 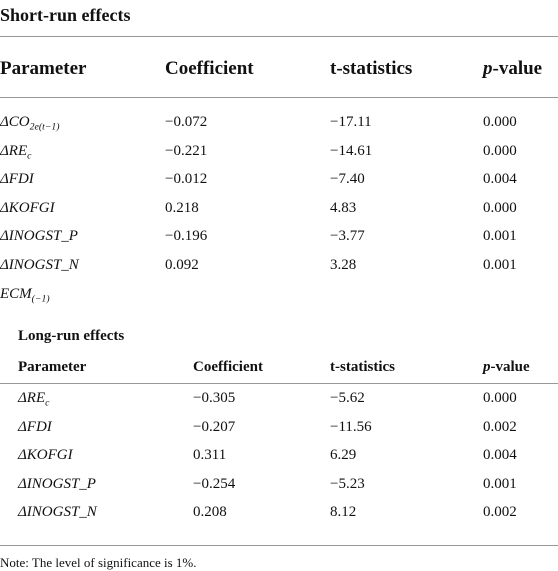 I want to click on section-title: Long-run effects, so click(x=71, y=336).